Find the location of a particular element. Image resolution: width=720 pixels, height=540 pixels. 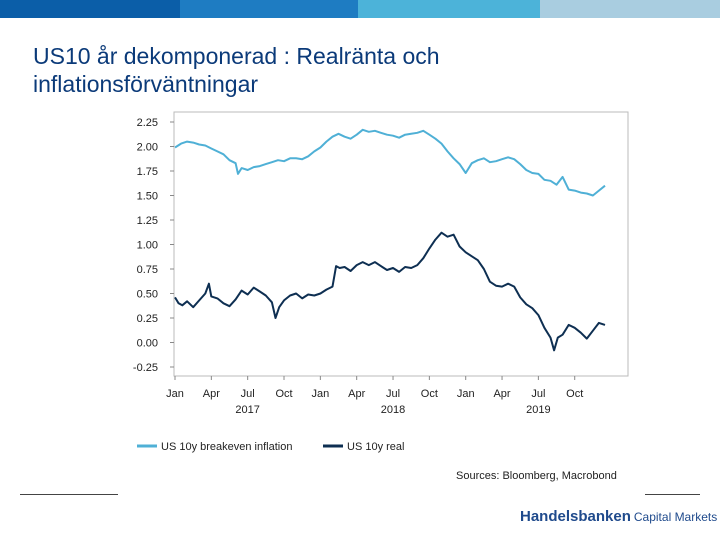

brand-subtitle: Capital Markets is located at coordinates (675, 517).